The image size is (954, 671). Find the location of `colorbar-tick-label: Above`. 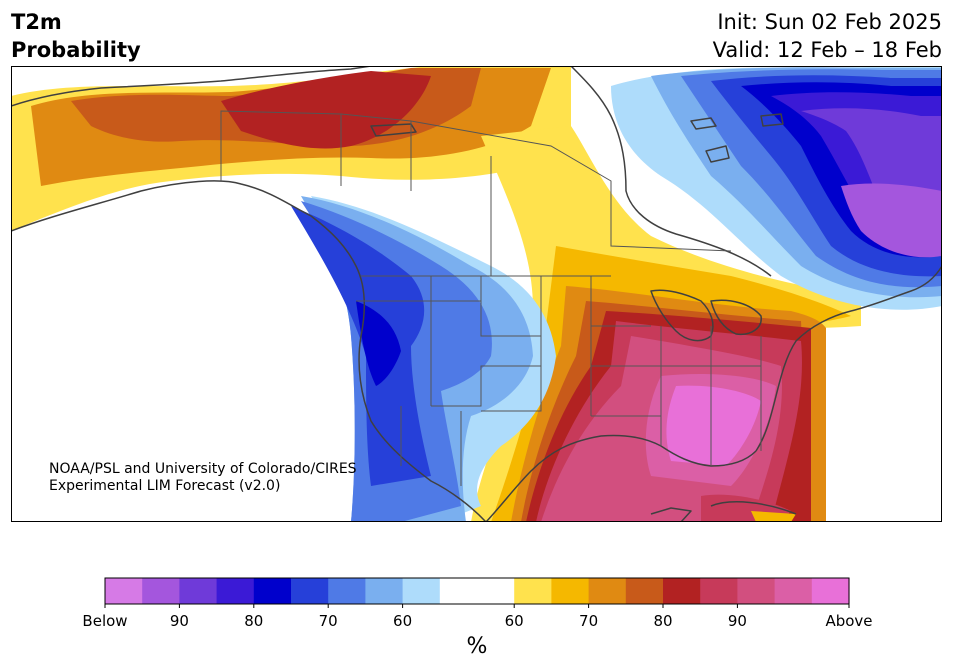

colorbar-tick-label: Above is located at coordinates (849, 621).